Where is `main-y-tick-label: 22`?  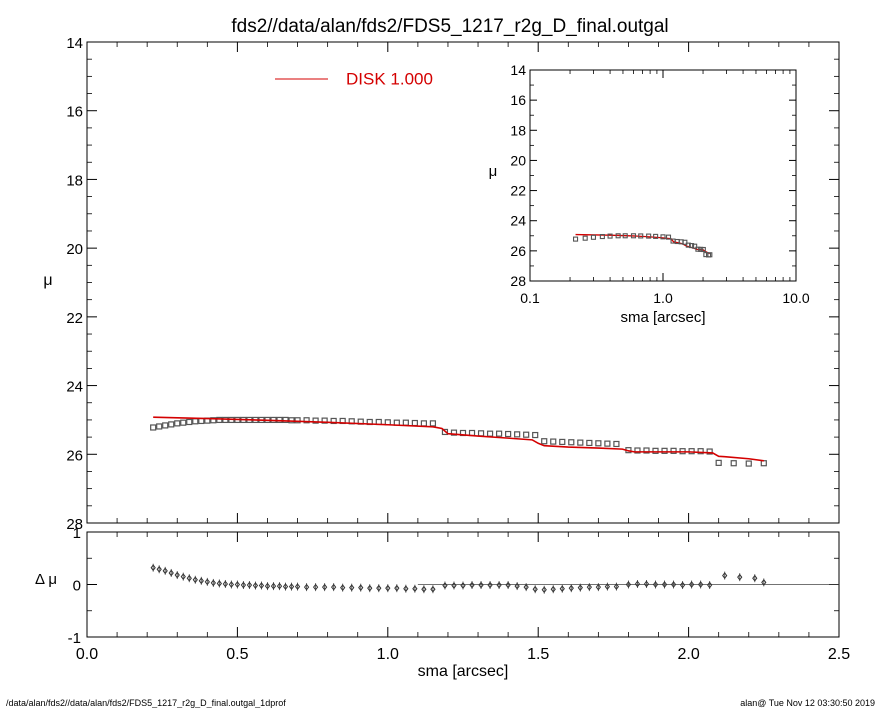
main-y-tick-label: 22 is located at coordinates (74, 318).